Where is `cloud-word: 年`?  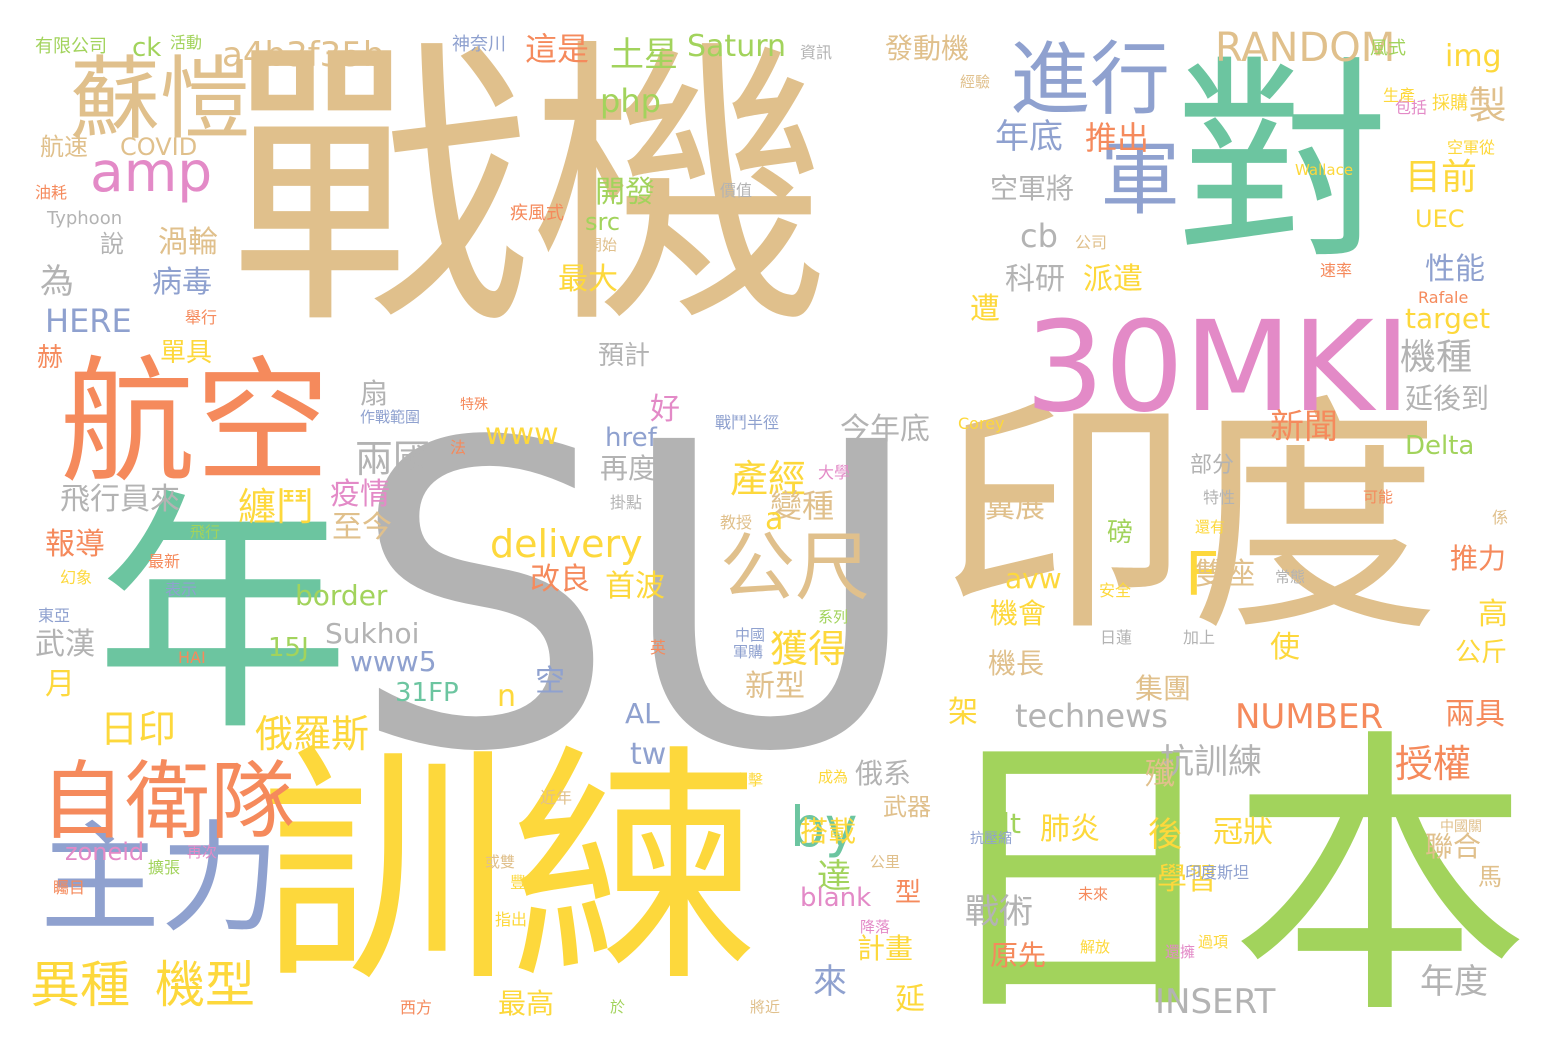
cloud-word: 年 is located at coordinates (223, 617).